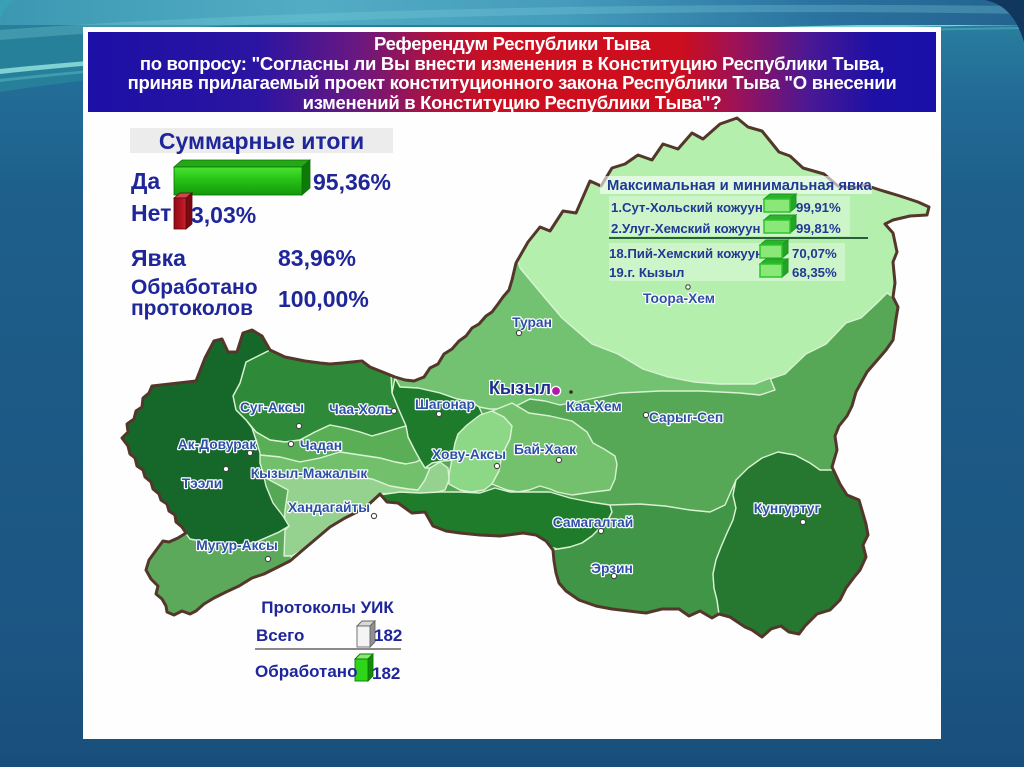  I want to click on svg-text: Эрзин, so click(612, 568).